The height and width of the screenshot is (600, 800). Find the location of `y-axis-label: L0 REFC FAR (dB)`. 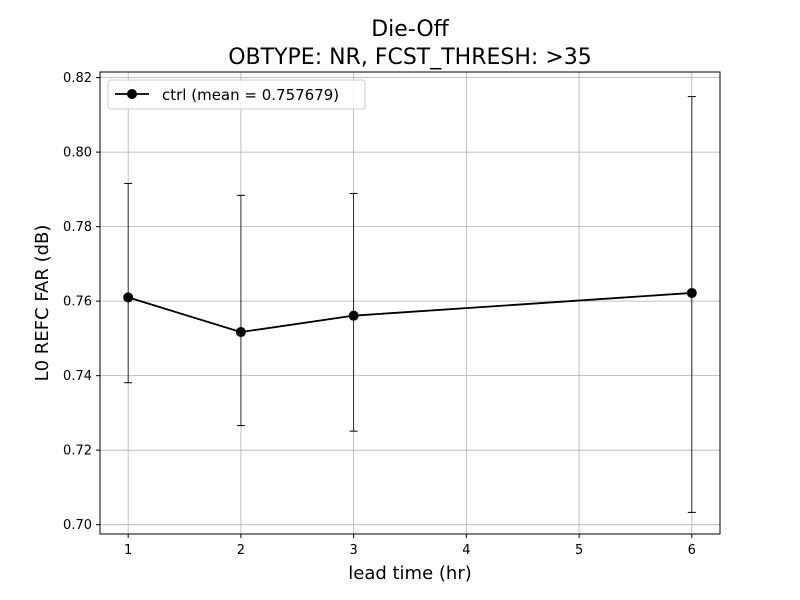

y-axis-label: L0 REFC FAR (dB) is located at coordinates (42, 303).